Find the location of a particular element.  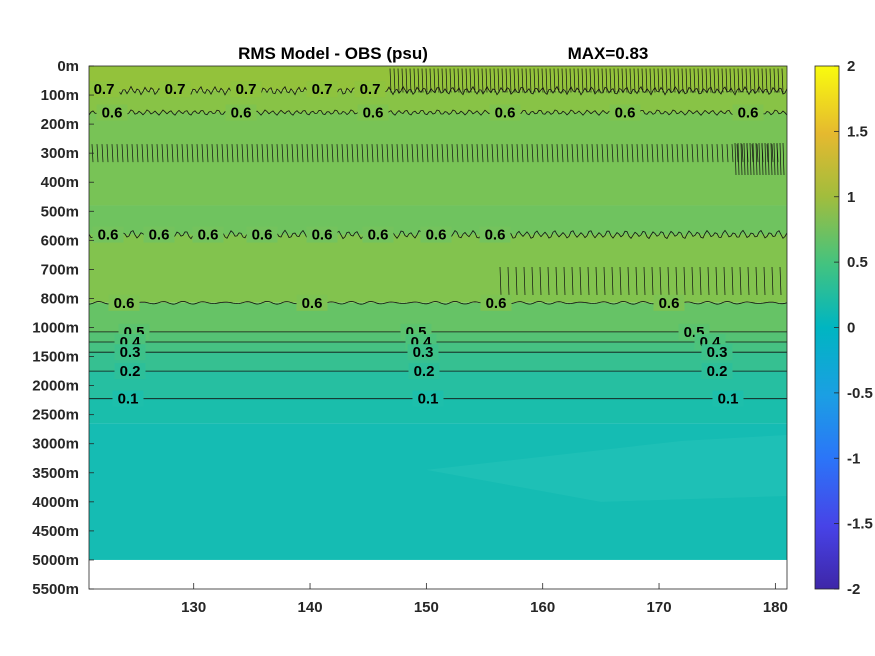

x-axis: 130 140 150 160 170 180 is located at coordinates (484, 599).